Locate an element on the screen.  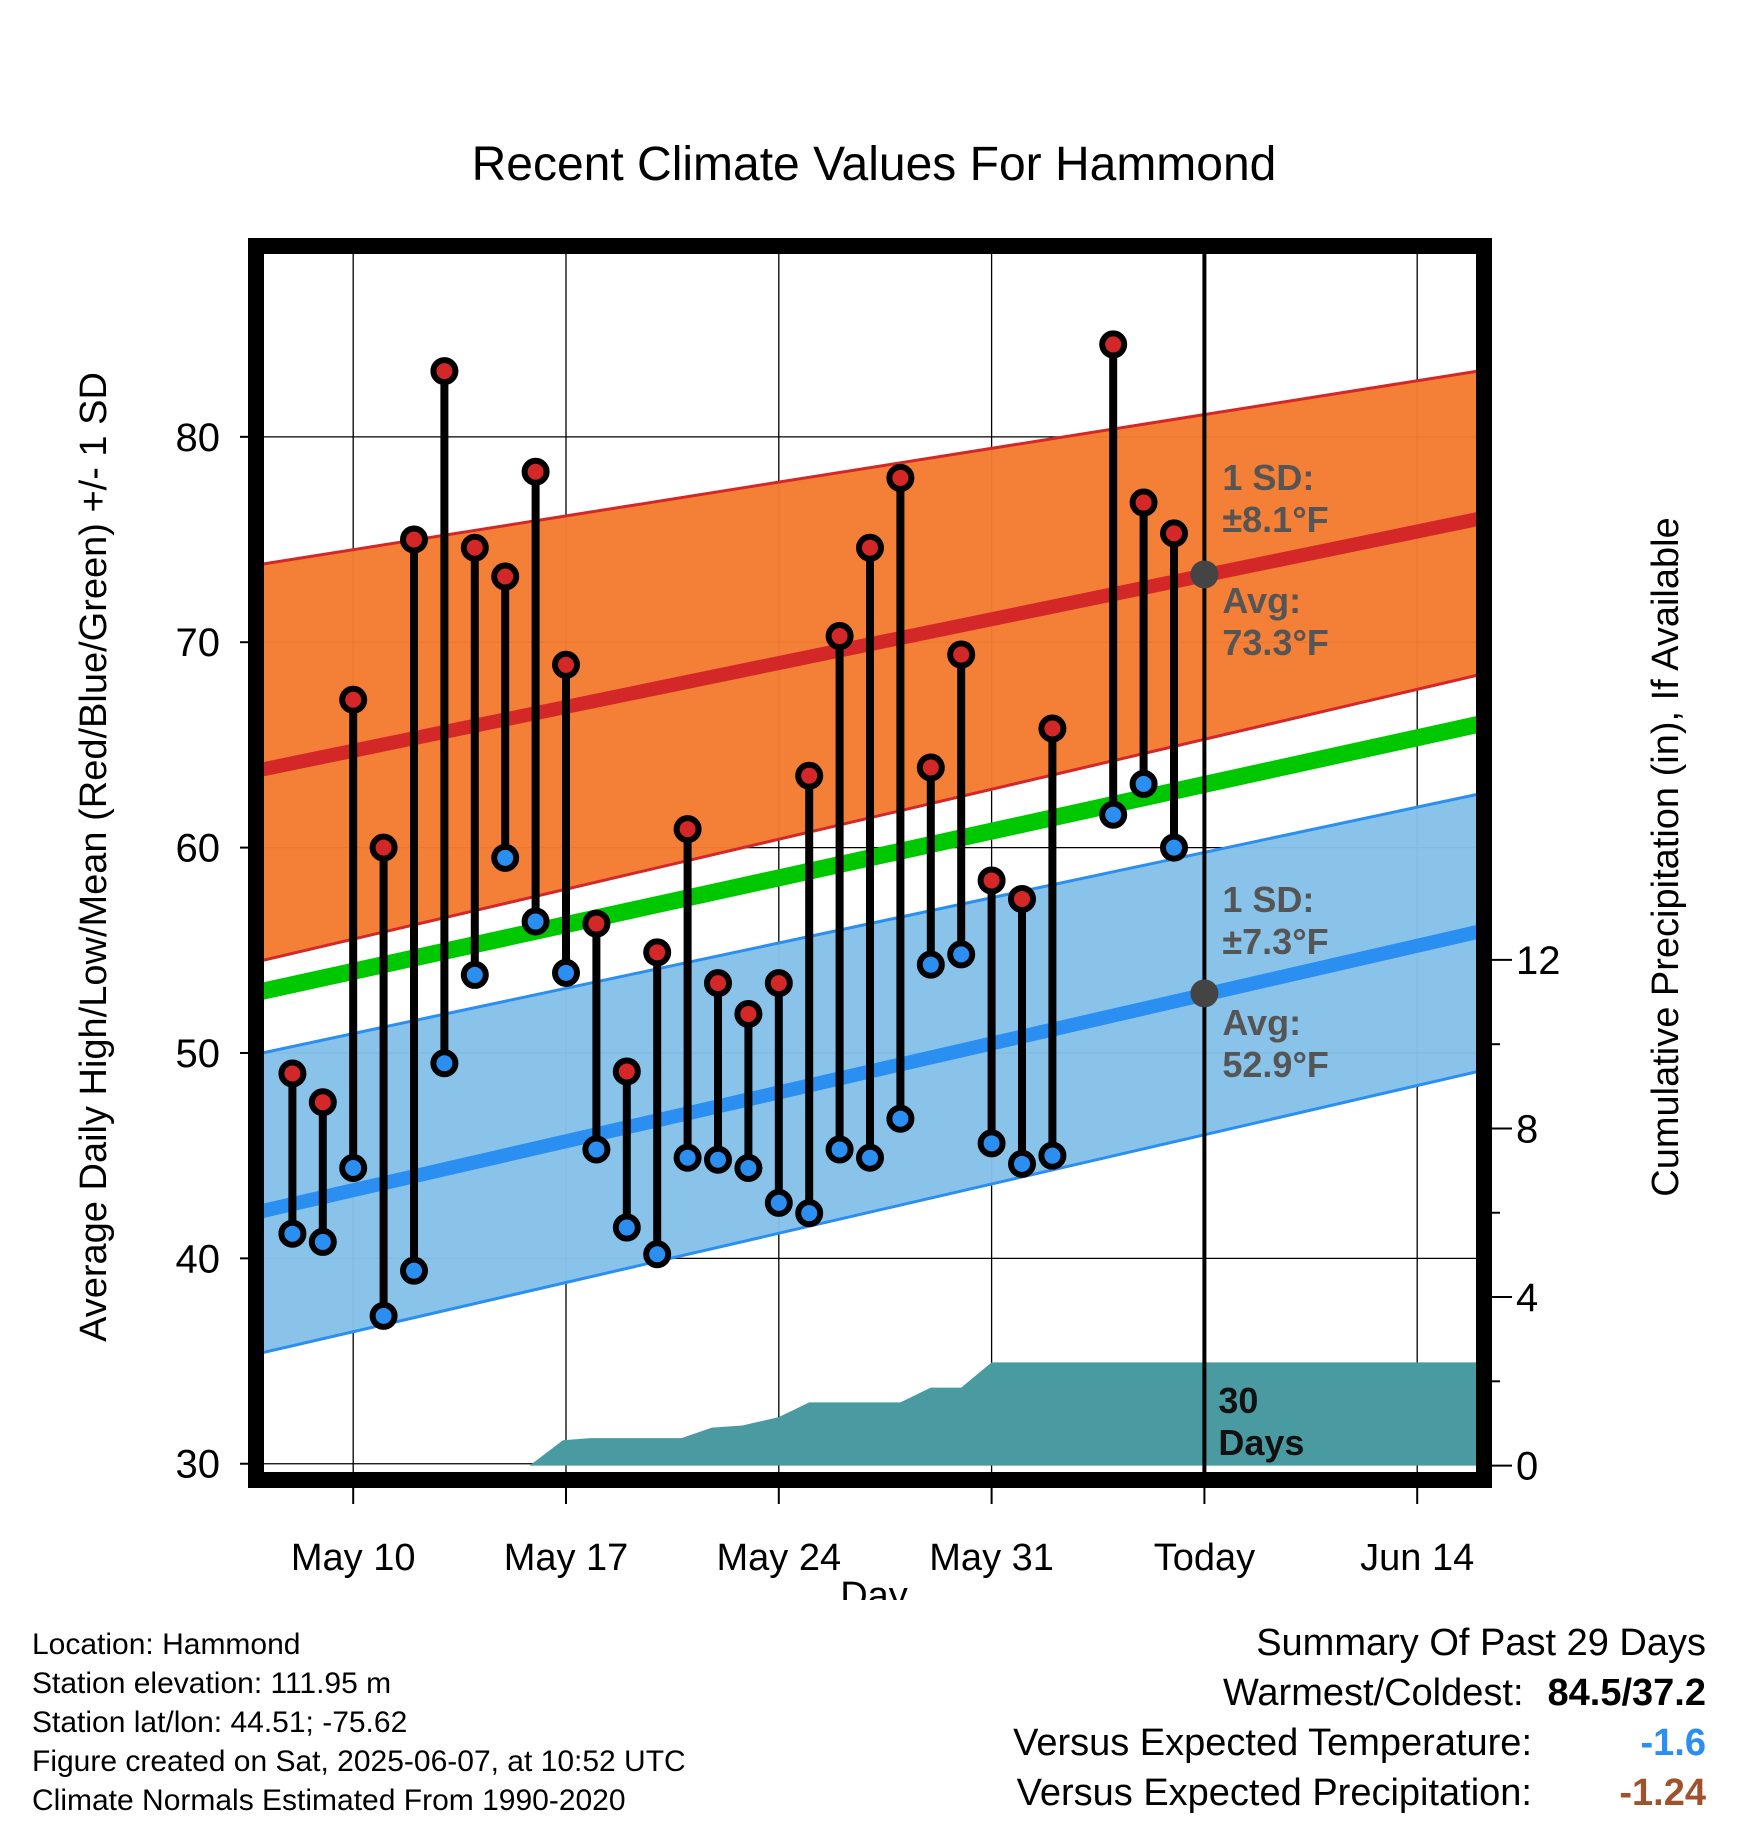
x-tick-label: May 17 is located at coordinates (566, 1558).